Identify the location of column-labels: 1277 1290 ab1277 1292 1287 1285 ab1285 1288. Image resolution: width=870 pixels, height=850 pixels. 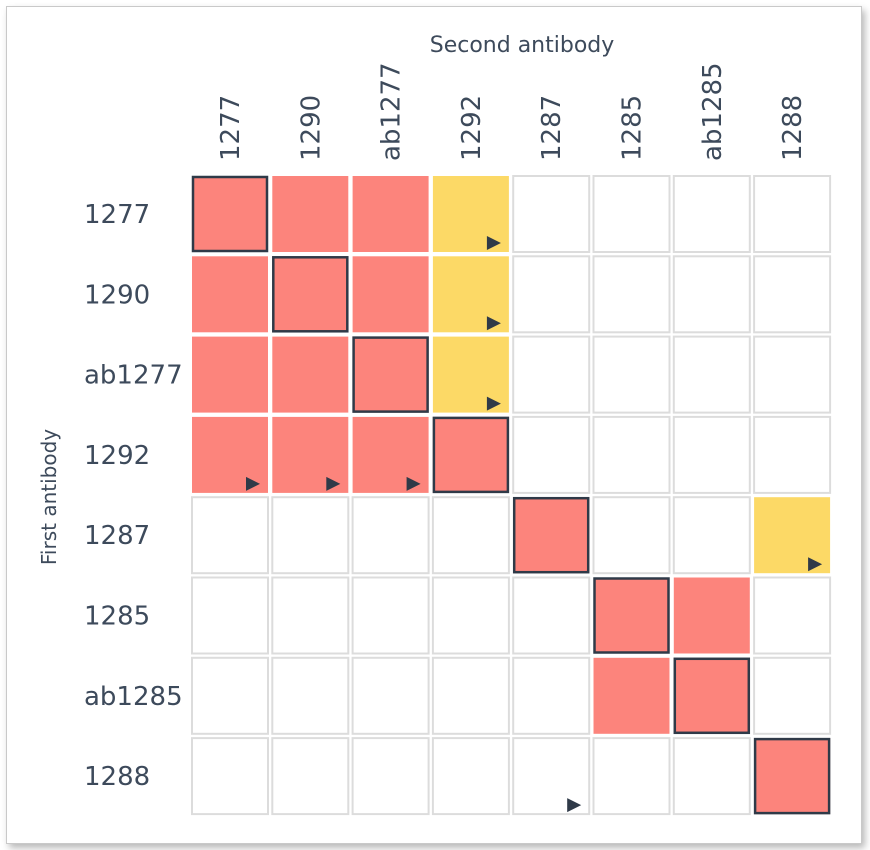
(512, 111).